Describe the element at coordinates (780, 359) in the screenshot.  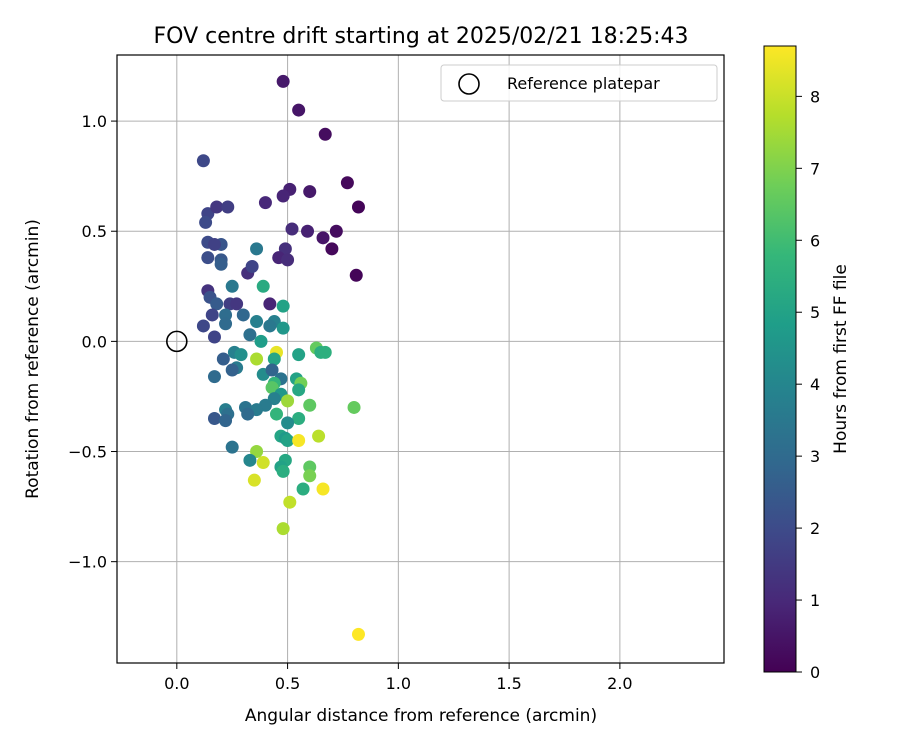
I see `colorbar` at that location.